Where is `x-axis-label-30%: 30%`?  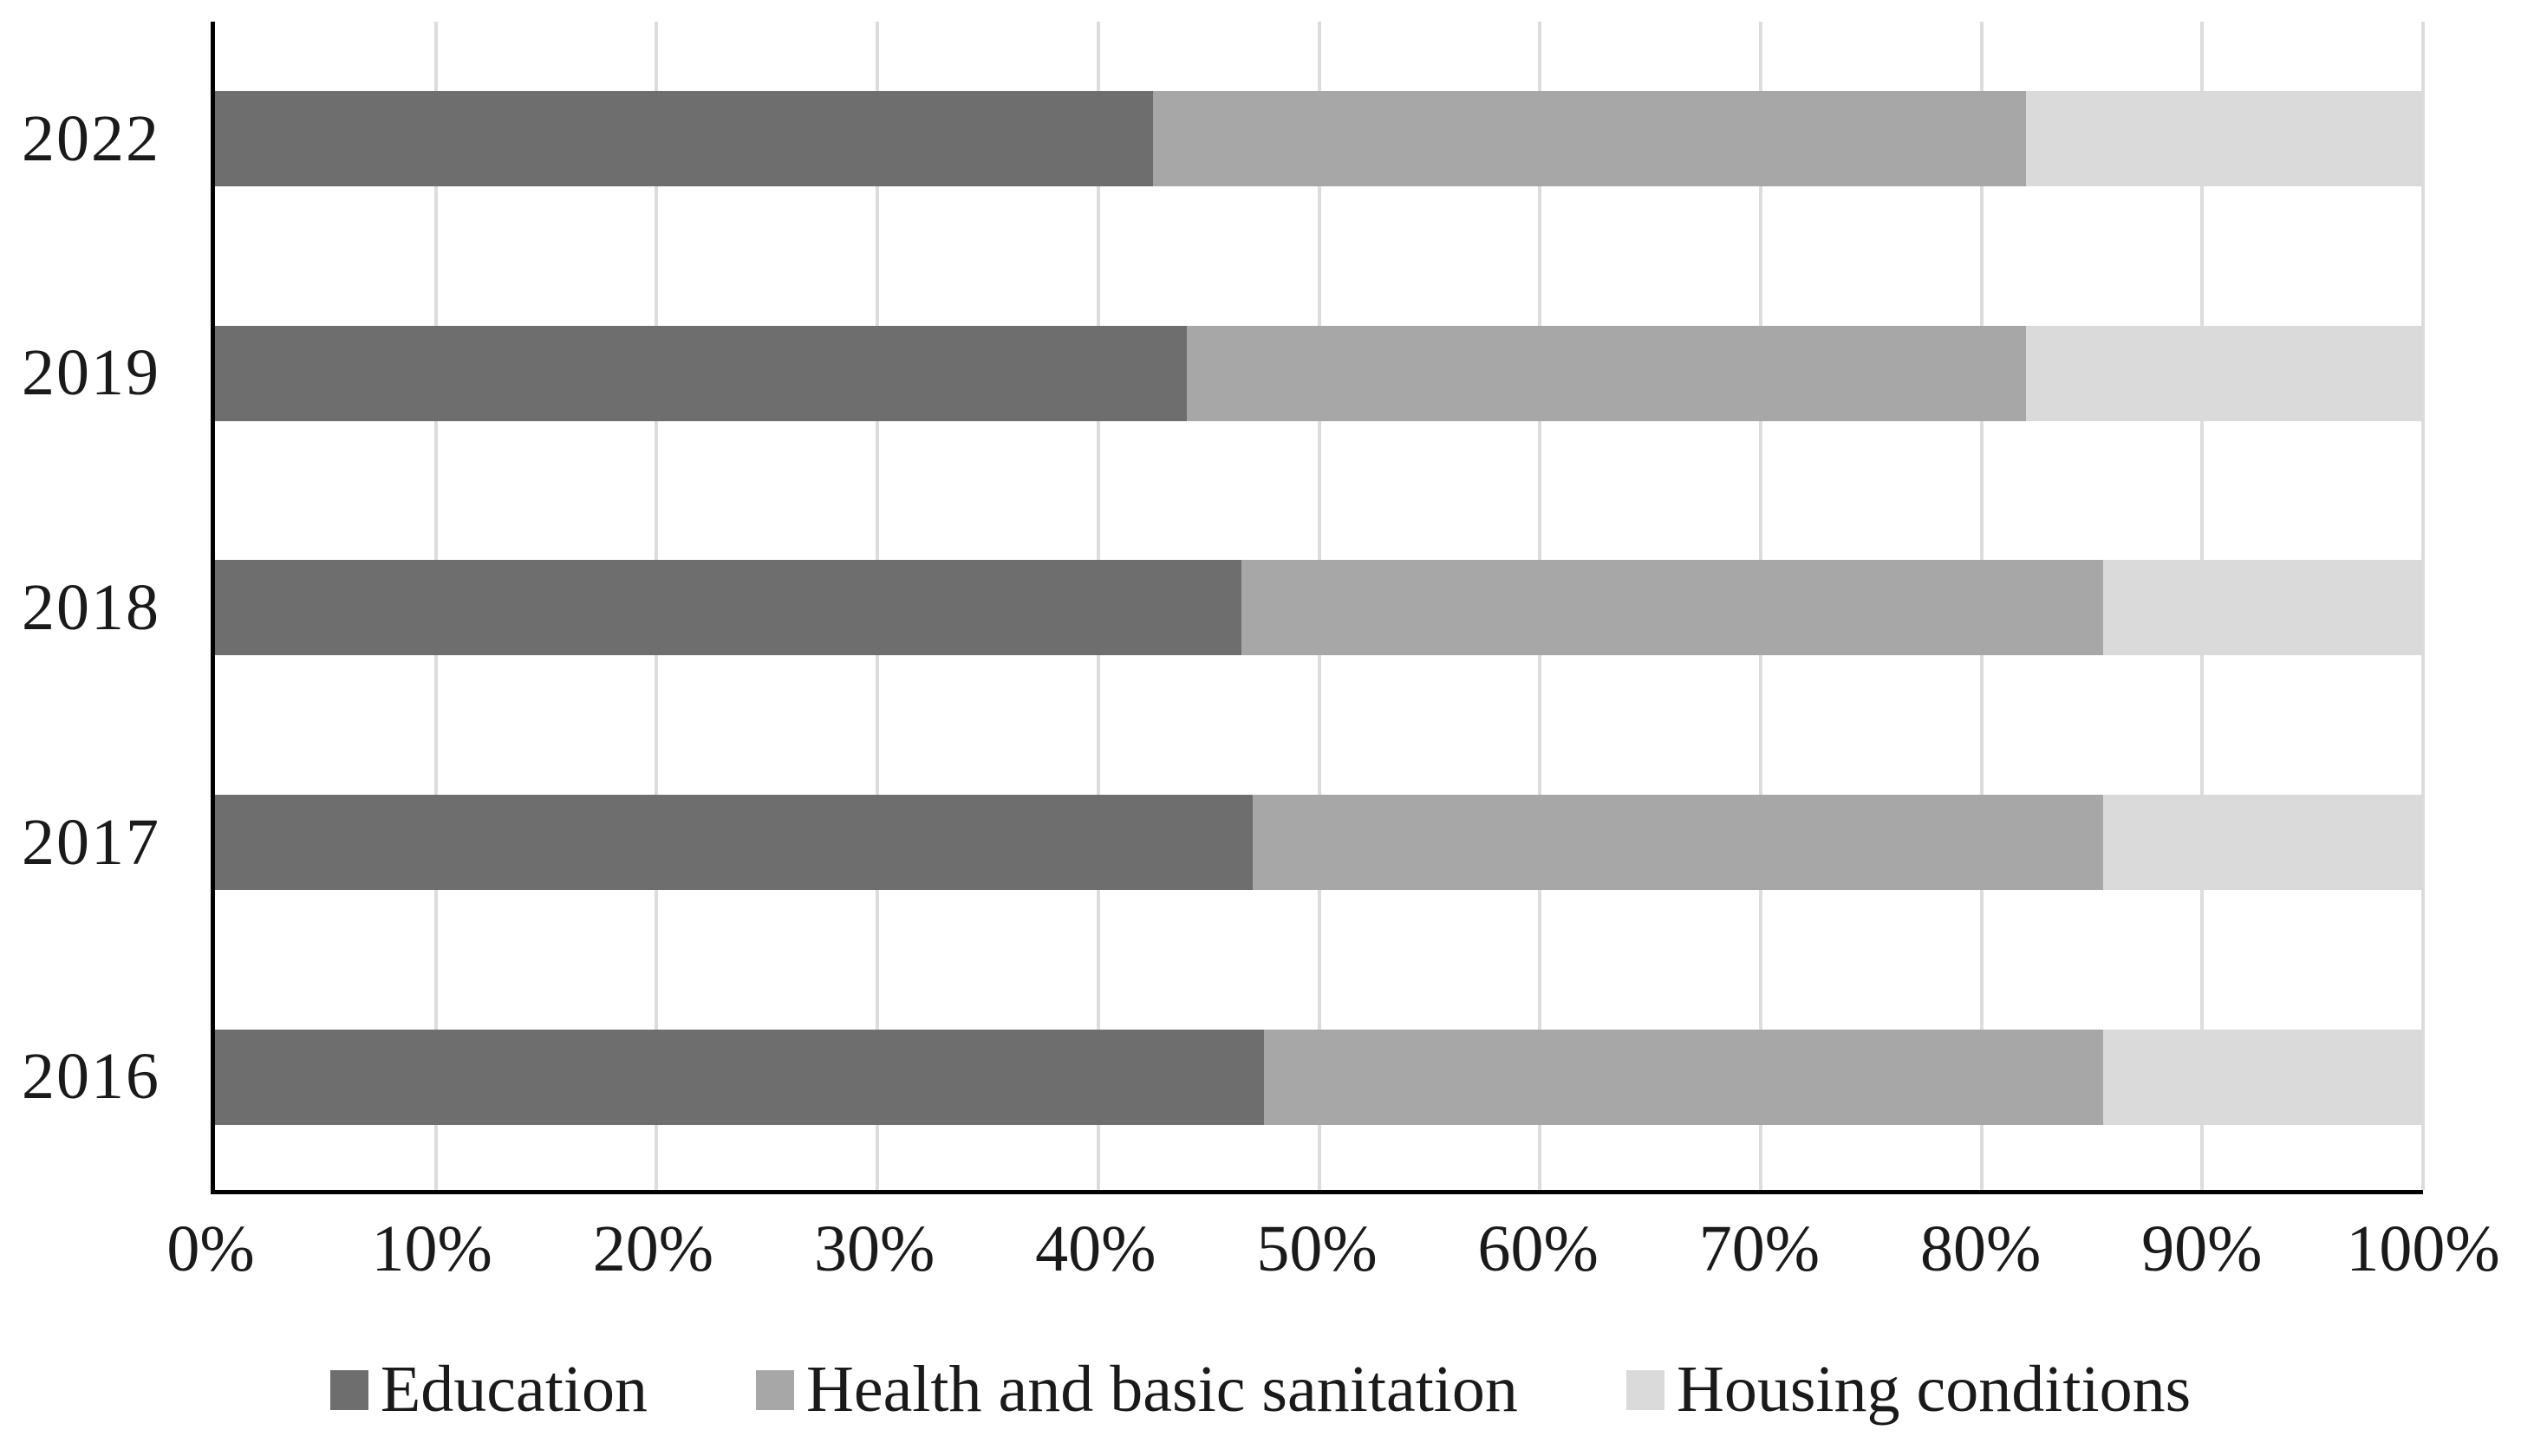
x-axis-label-30%: 30% is located at coordinates (874, 1248).